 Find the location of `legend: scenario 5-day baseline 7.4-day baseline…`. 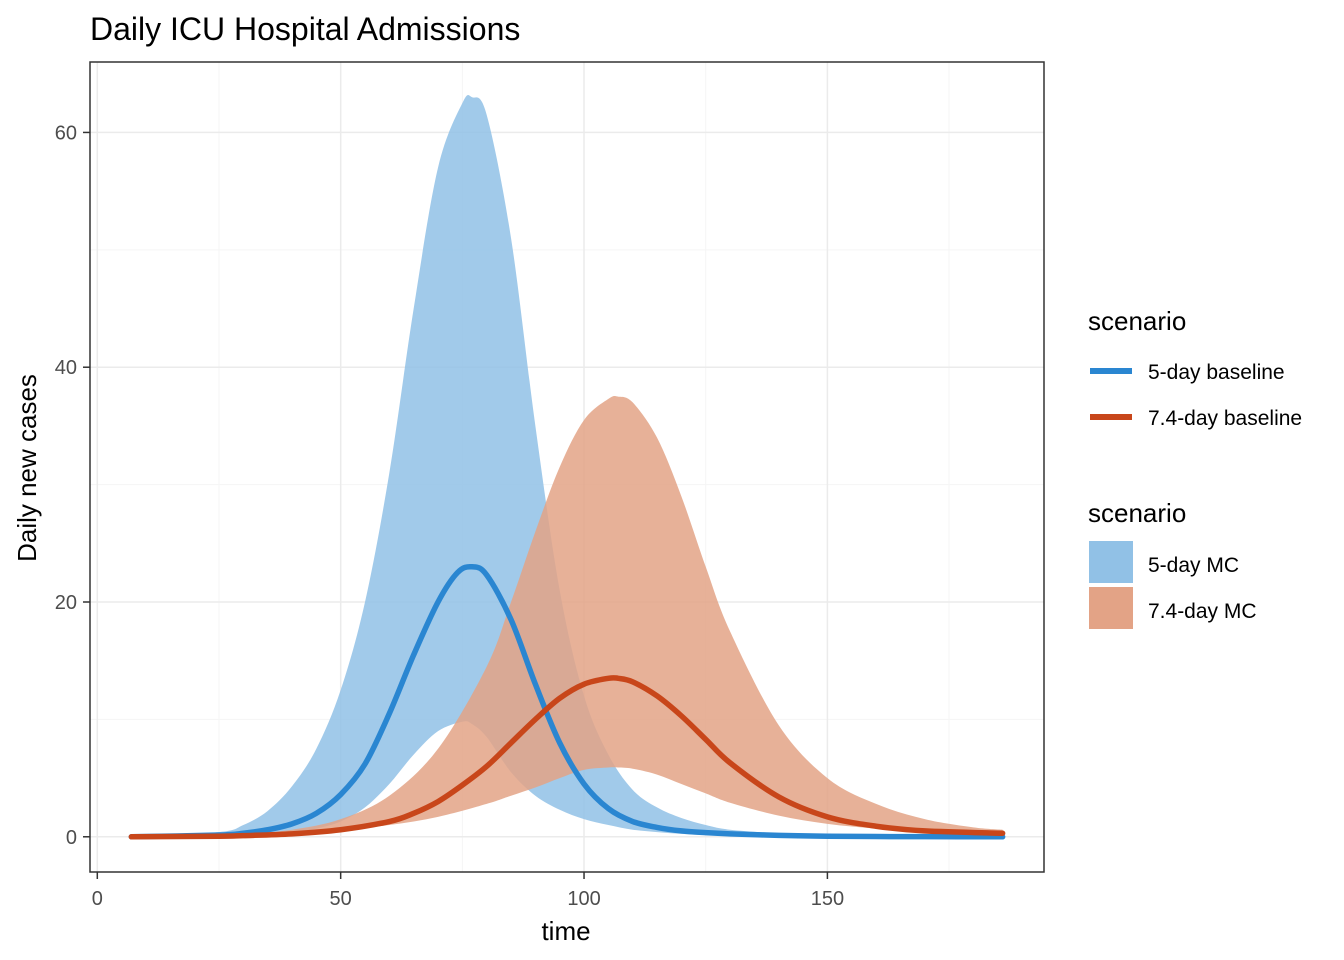

legend: scenario 5-day baseline 7.4-day baseline… is located at coordinates (1195, 467).